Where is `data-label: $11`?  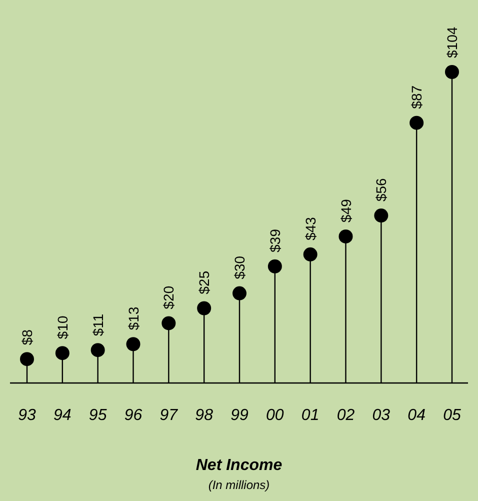
data-label: $11 is located at coordinates (98, 325).